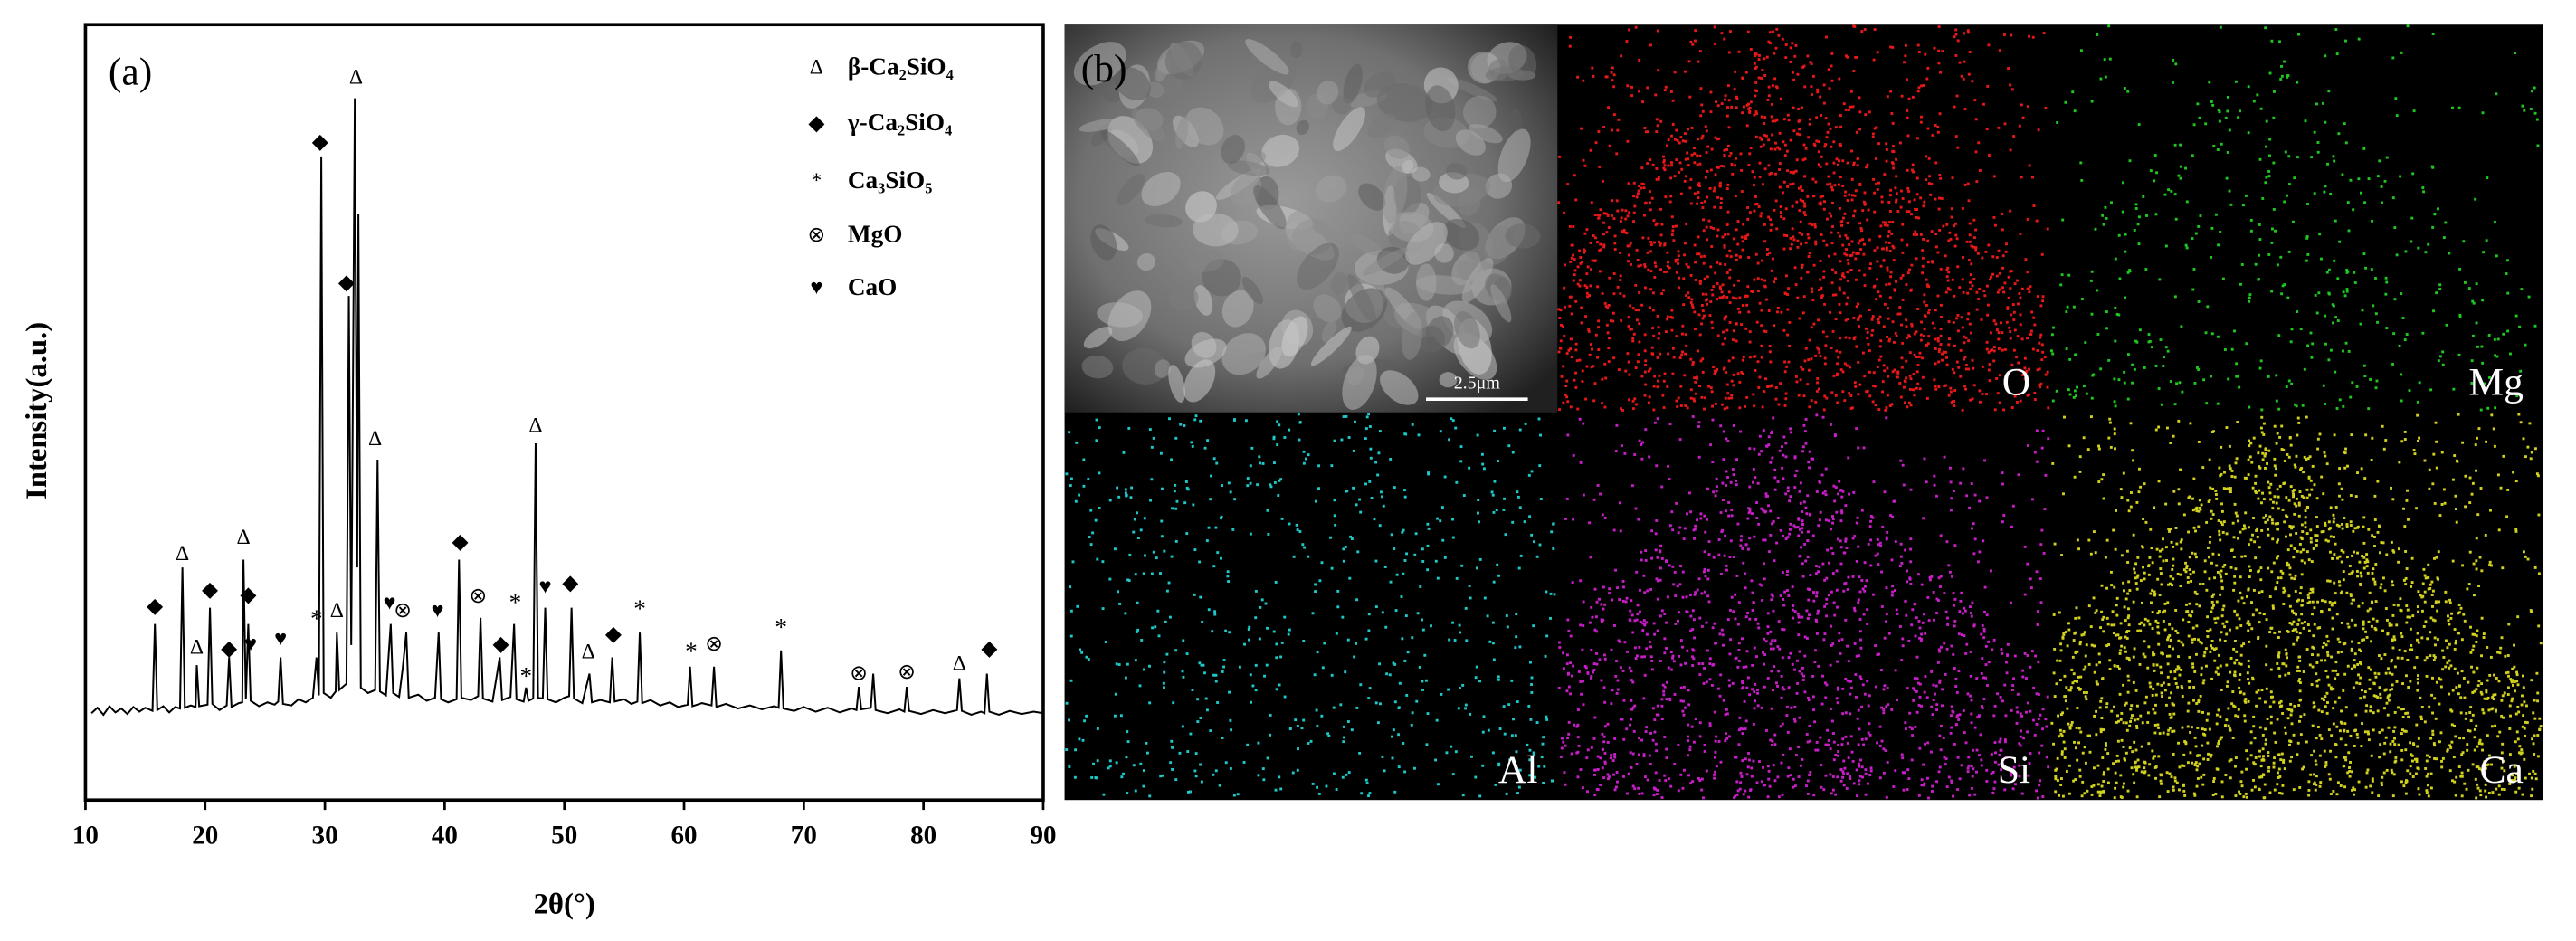  What do you see at coordinates (248, 594) in the screenshot?
I see `peak-marker: ◆` at bounding box center [248, 594].